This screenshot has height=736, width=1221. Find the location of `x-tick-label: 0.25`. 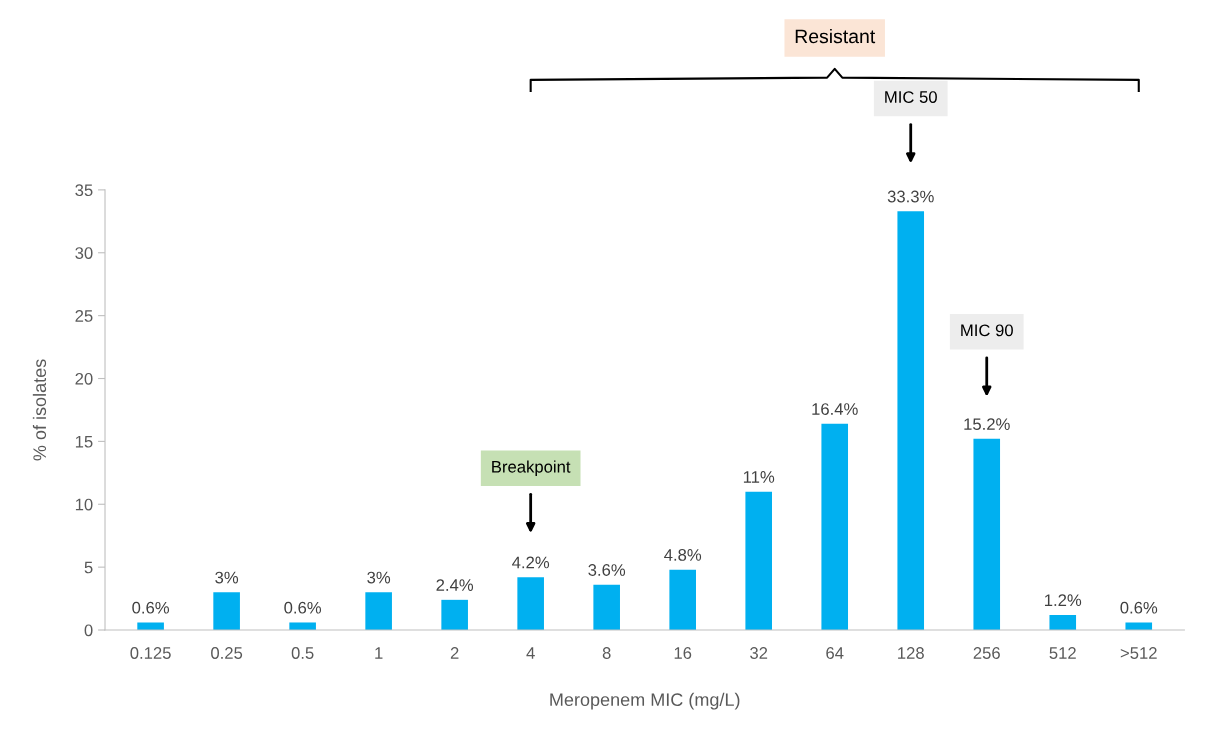

x-tick-label: 0.25 is located at coordinates (227, 653).